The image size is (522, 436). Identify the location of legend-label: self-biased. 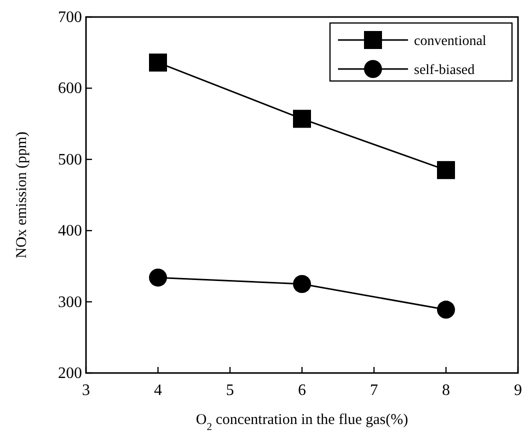
(444, 70).